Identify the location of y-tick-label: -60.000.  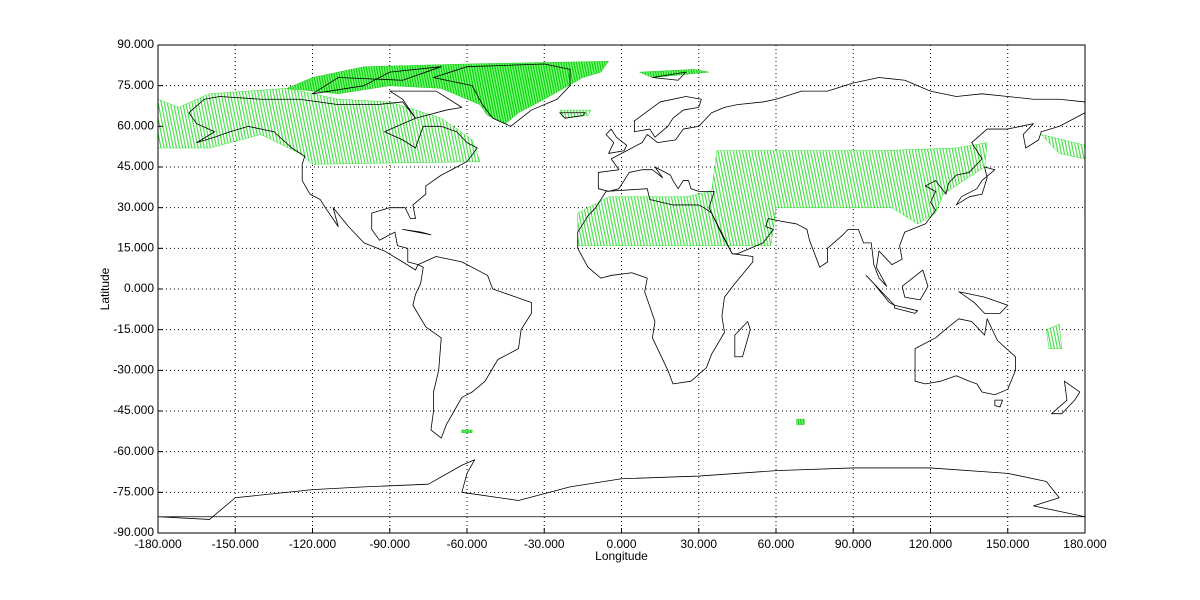
(133, 451).